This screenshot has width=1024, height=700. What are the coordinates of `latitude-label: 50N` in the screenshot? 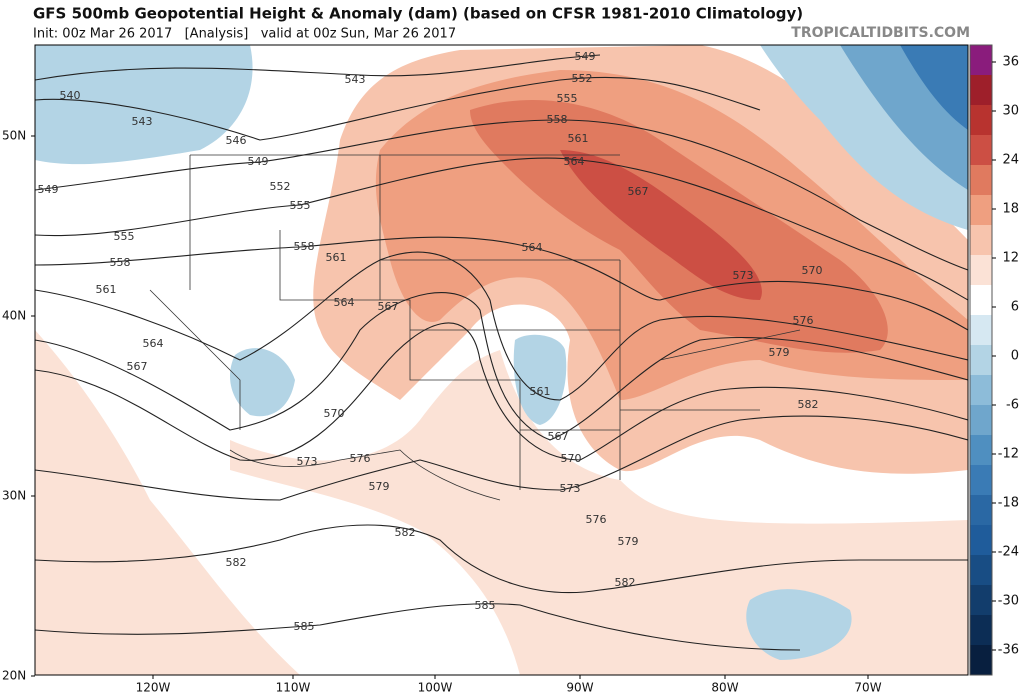 It's located at (14, 136).